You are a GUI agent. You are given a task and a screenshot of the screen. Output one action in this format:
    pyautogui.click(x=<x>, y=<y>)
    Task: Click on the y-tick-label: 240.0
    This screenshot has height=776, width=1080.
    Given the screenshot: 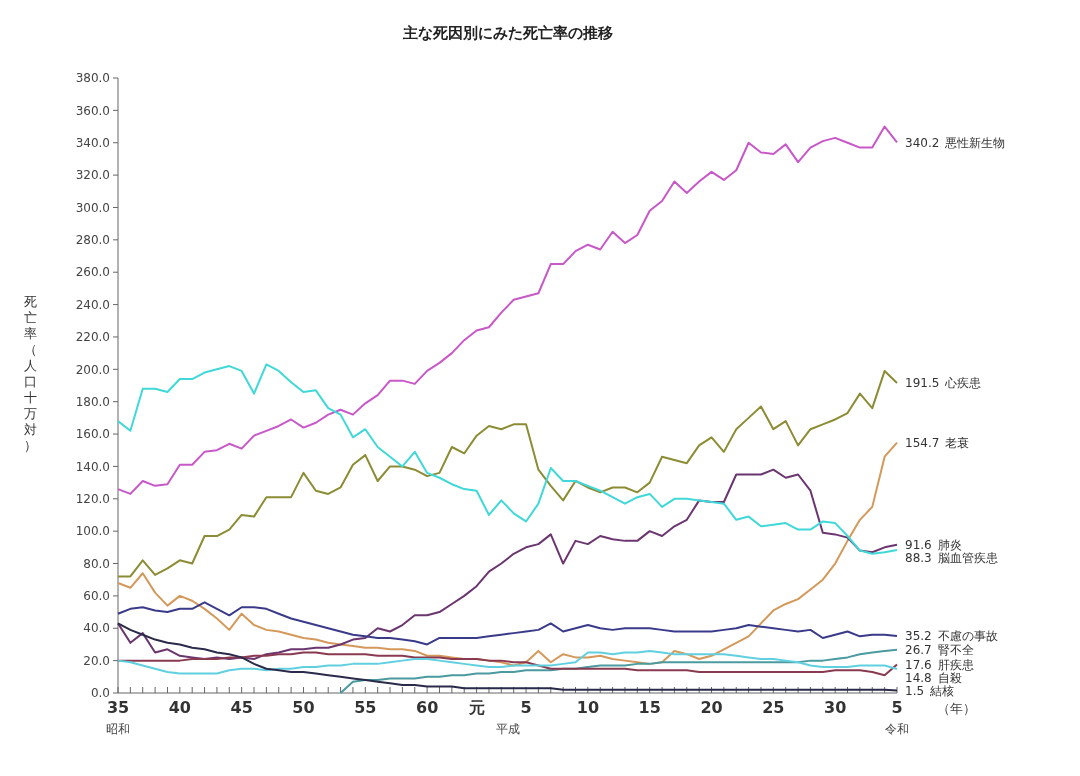 What is the action you would take?
    pyautogui.click(x=92, y=304)
    